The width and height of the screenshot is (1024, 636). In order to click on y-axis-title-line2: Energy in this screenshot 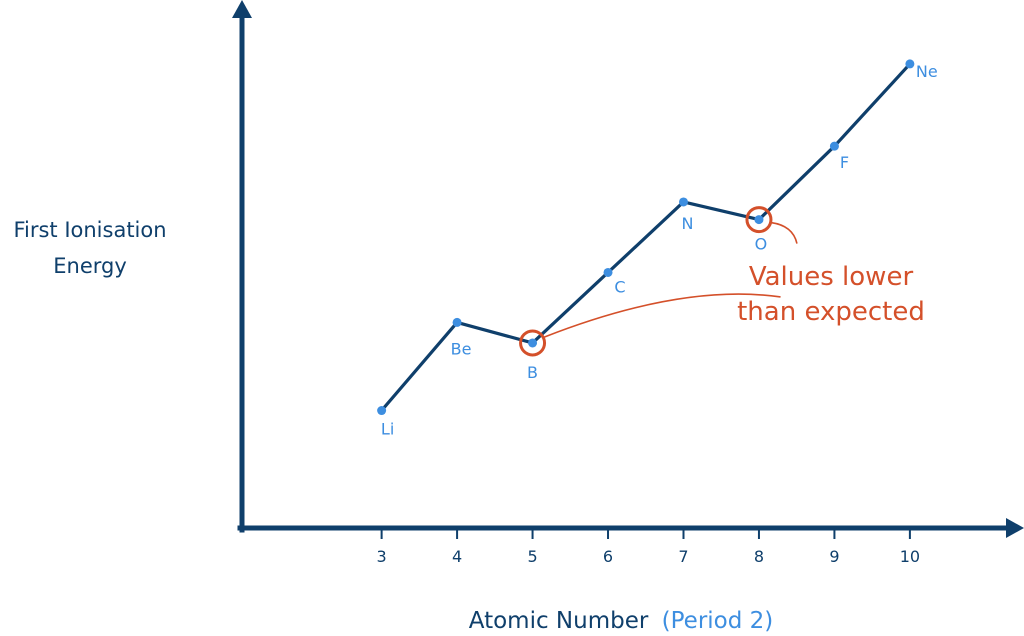, I will do `click(90, 266)`.